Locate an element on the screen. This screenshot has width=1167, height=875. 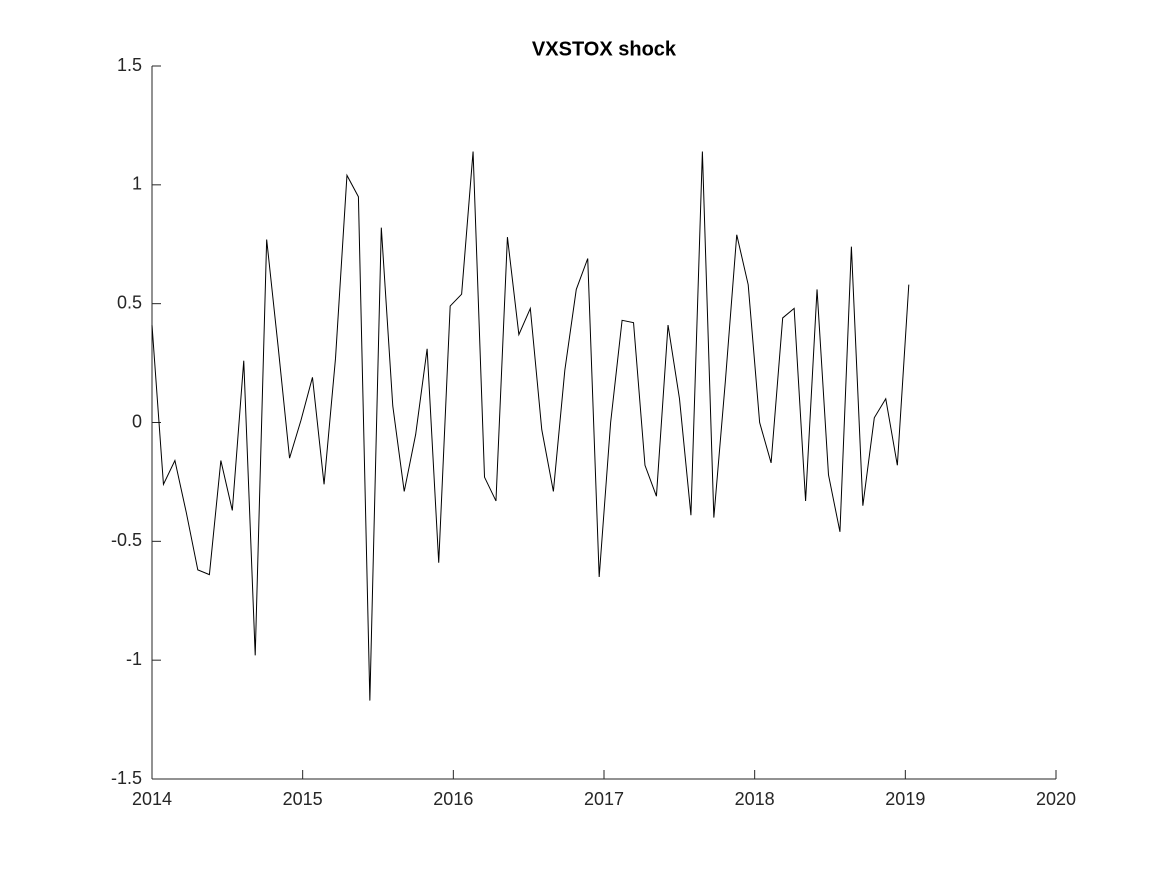
x-tick-label: 2020 is located at coordinates (1056, 799).